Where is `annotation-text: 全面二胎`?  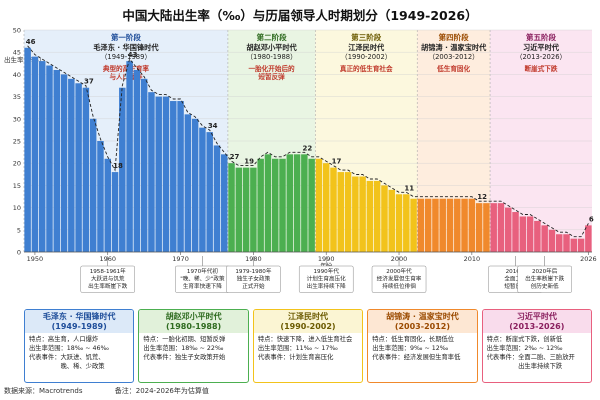
annotation-text: 全面二胎 is located at coordinates (515, 279).